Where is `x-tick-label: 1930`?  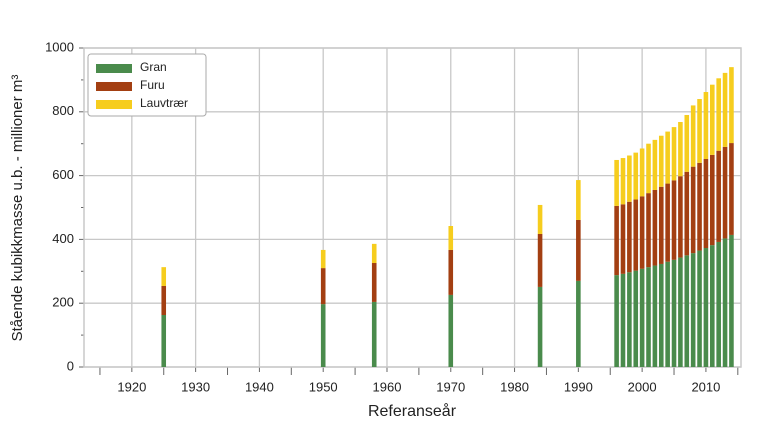 x-tick-label: 1930 is located at coordinates (195, 386).